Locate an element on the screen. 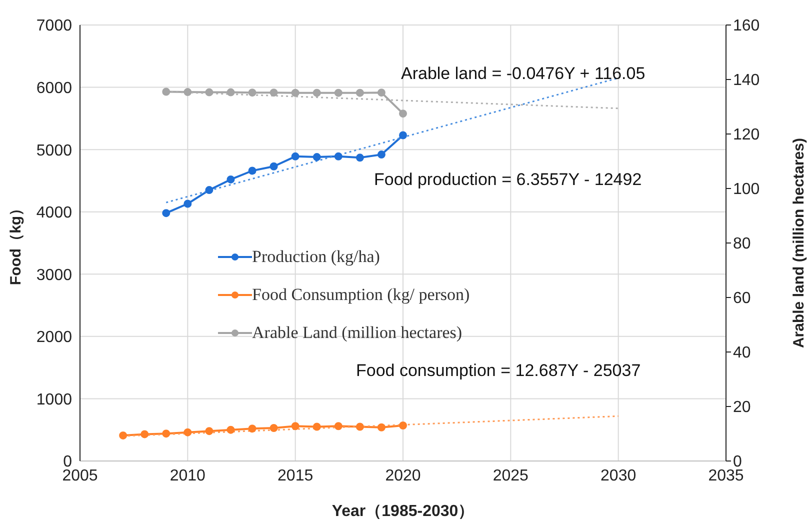 The image size is (808, 526). y-tick-label: 1000 is located at coordinates (54, 399).